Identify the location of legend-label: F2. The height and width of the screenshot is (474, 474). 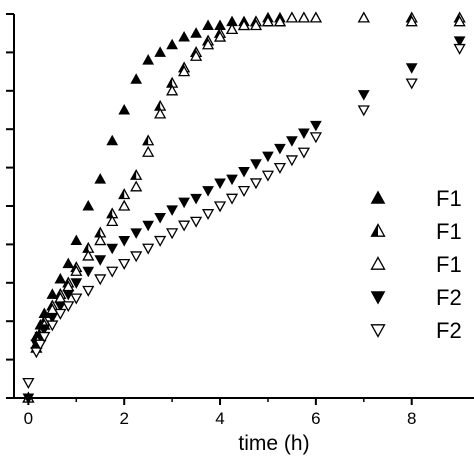
(449, 297).